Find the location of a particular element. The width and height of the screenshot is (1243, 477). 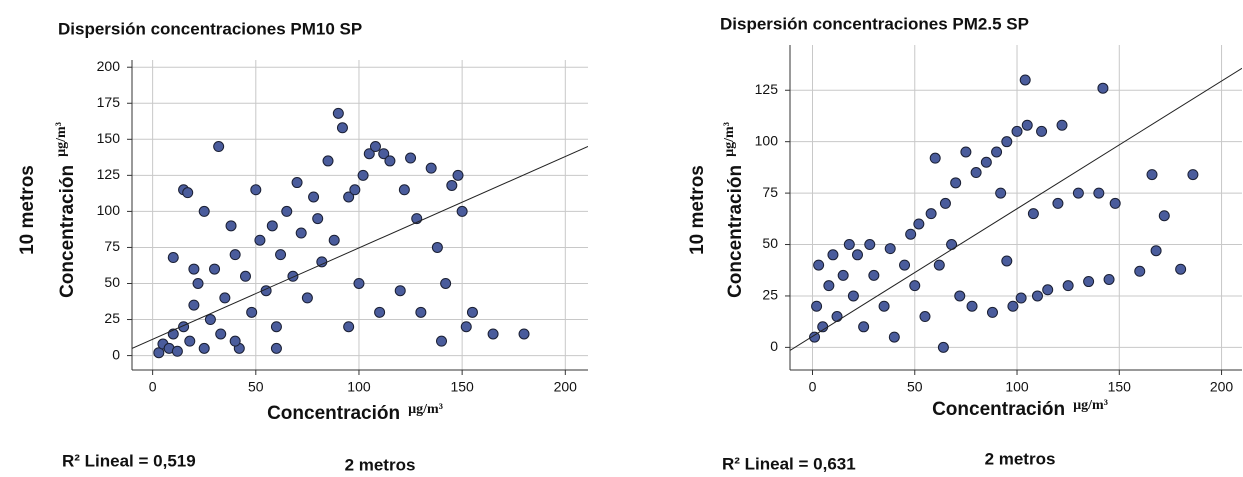

y-tick-label: 175 is located at coordinates (109, 102).